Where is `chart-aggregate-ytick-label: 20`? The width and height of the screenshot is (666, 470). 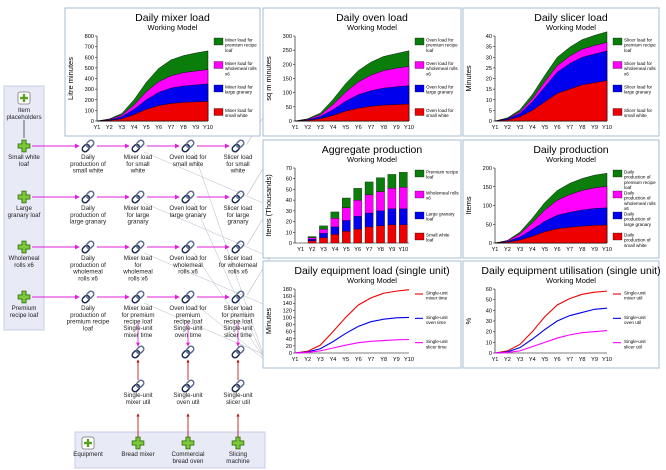 chart-aggregate-ytick-label: 20 is located at coordinates (289, 223).